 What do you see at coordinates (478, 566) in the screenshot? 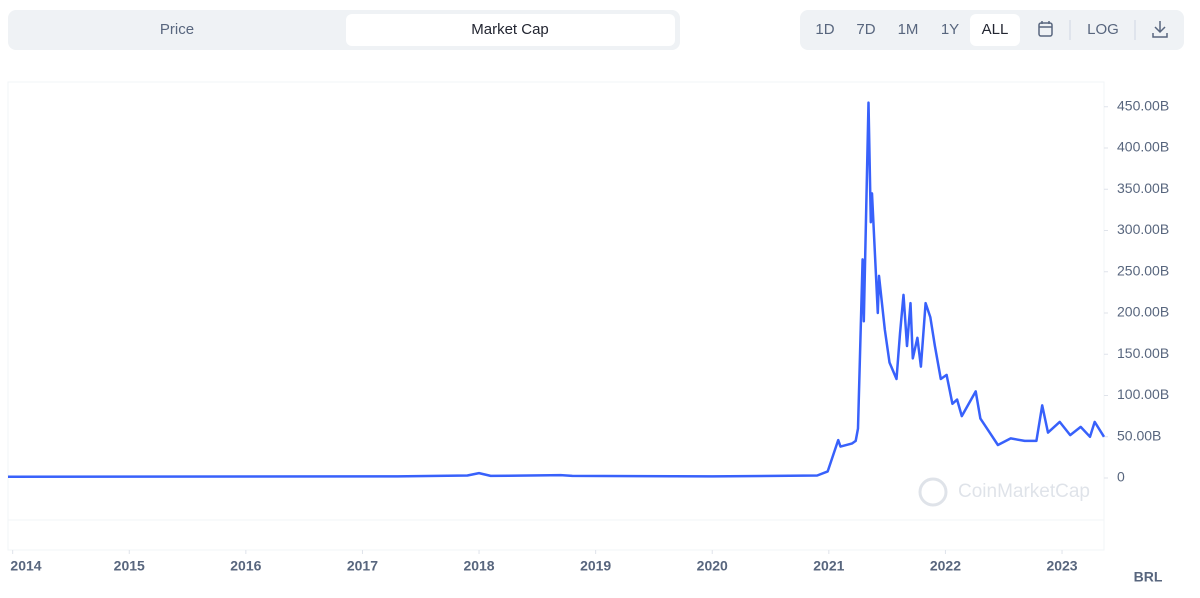
I see `x-tick-label: 2018` at bounding box center [478, 566].